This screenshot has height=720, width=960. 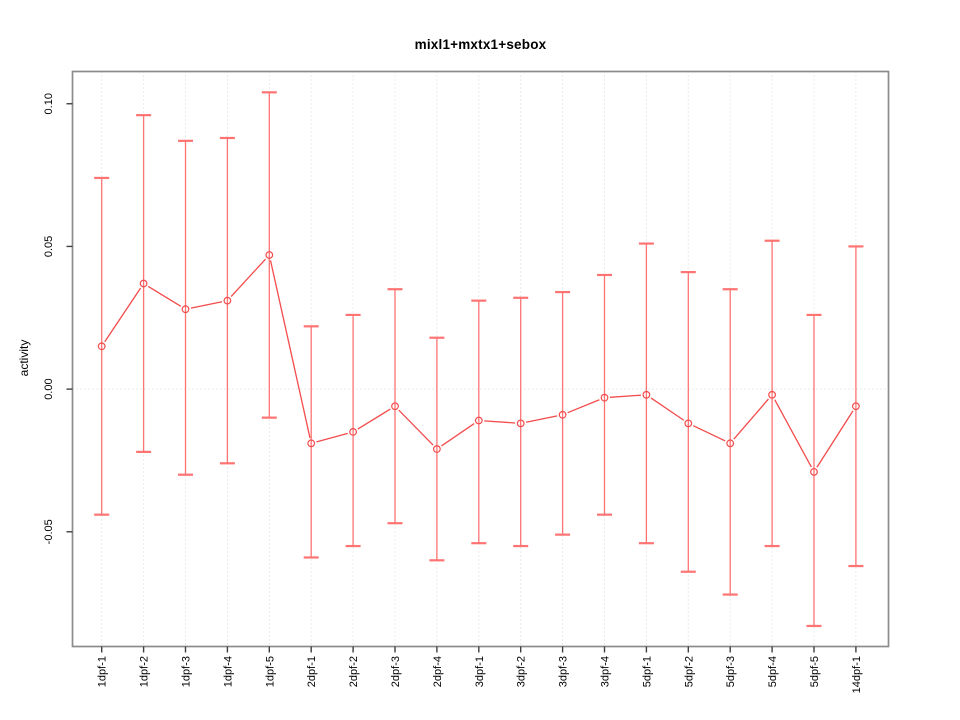 What do you see at coordinates (187, 671) in the screenshot?
I see `x-tick-label: 1dpf-3` at bounding box center [187, 671].